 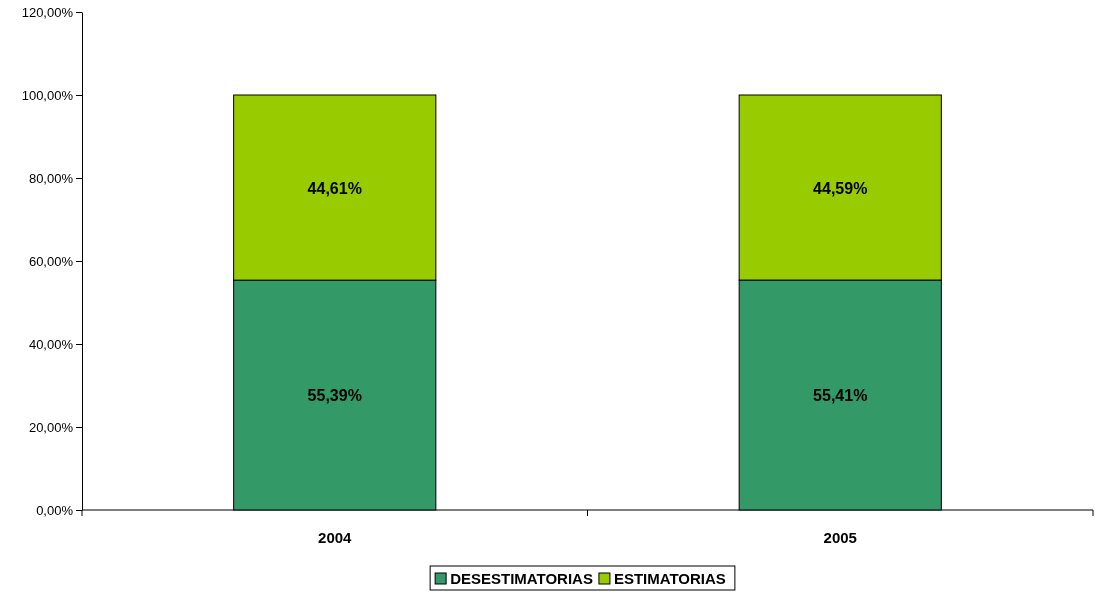 What do you see at coordinates (51, 261) in the screenshot?
I see `y-tick-label: 60,00%` at bounding box center [51, 261].